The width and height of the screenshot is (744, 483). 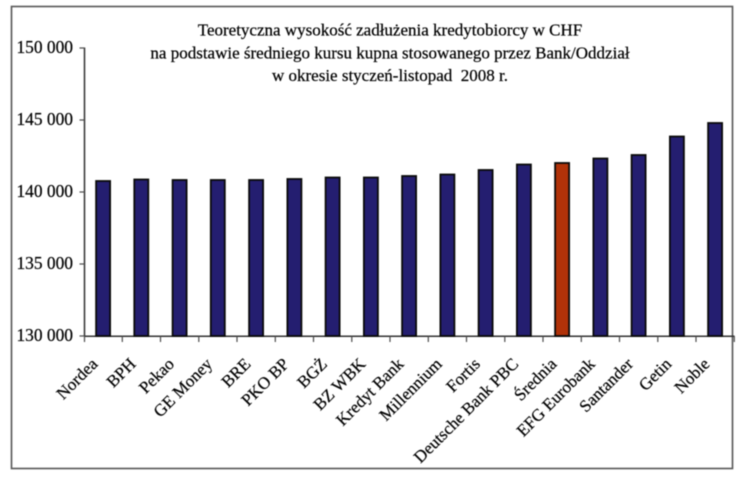 I want to click on svg-text:w okresie styczeń-listopad 20: w okresie styczeń-listopad 2008 r., so click(x=390, y=75).